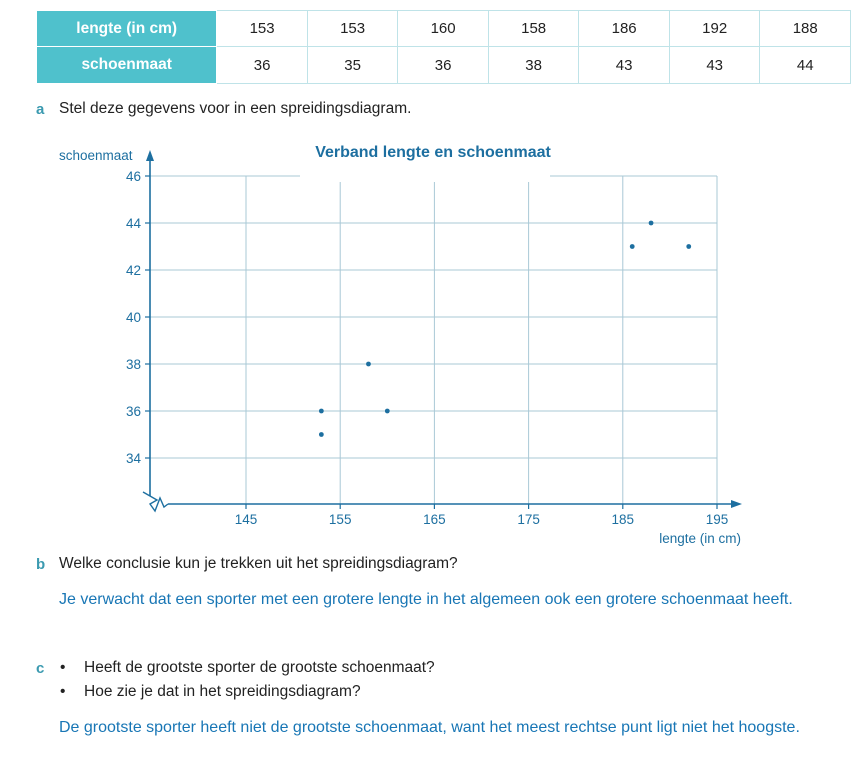 The image size is (851, 781). What do you see at coordinates (505, 328) in the screenshot?
I see `chart-points` at bounding box center [505, 328].